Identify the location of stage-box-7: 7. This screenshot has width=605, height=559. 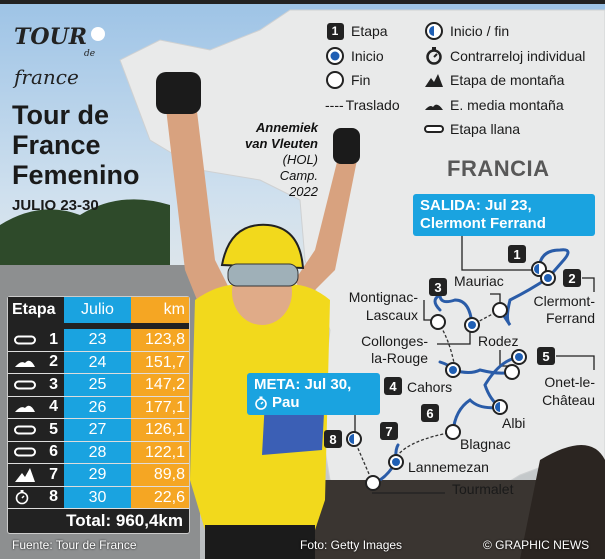
(389, 431).